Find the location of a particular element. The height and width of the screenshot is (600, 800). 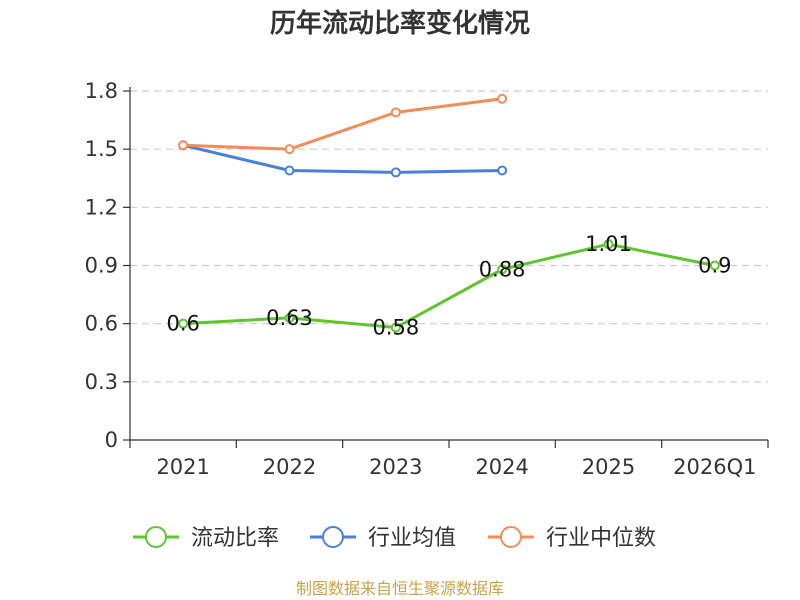

data-label: 0.88 is located at coordinates (502, 269).